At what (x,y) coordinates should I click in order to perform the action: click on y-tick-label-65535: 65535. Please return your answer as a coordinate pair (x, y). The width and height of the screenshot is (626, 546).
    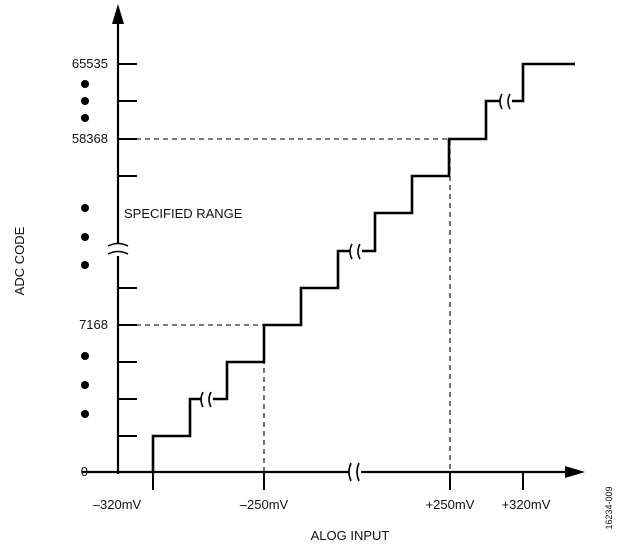
    Looking at the image, I should click on (90, 63).